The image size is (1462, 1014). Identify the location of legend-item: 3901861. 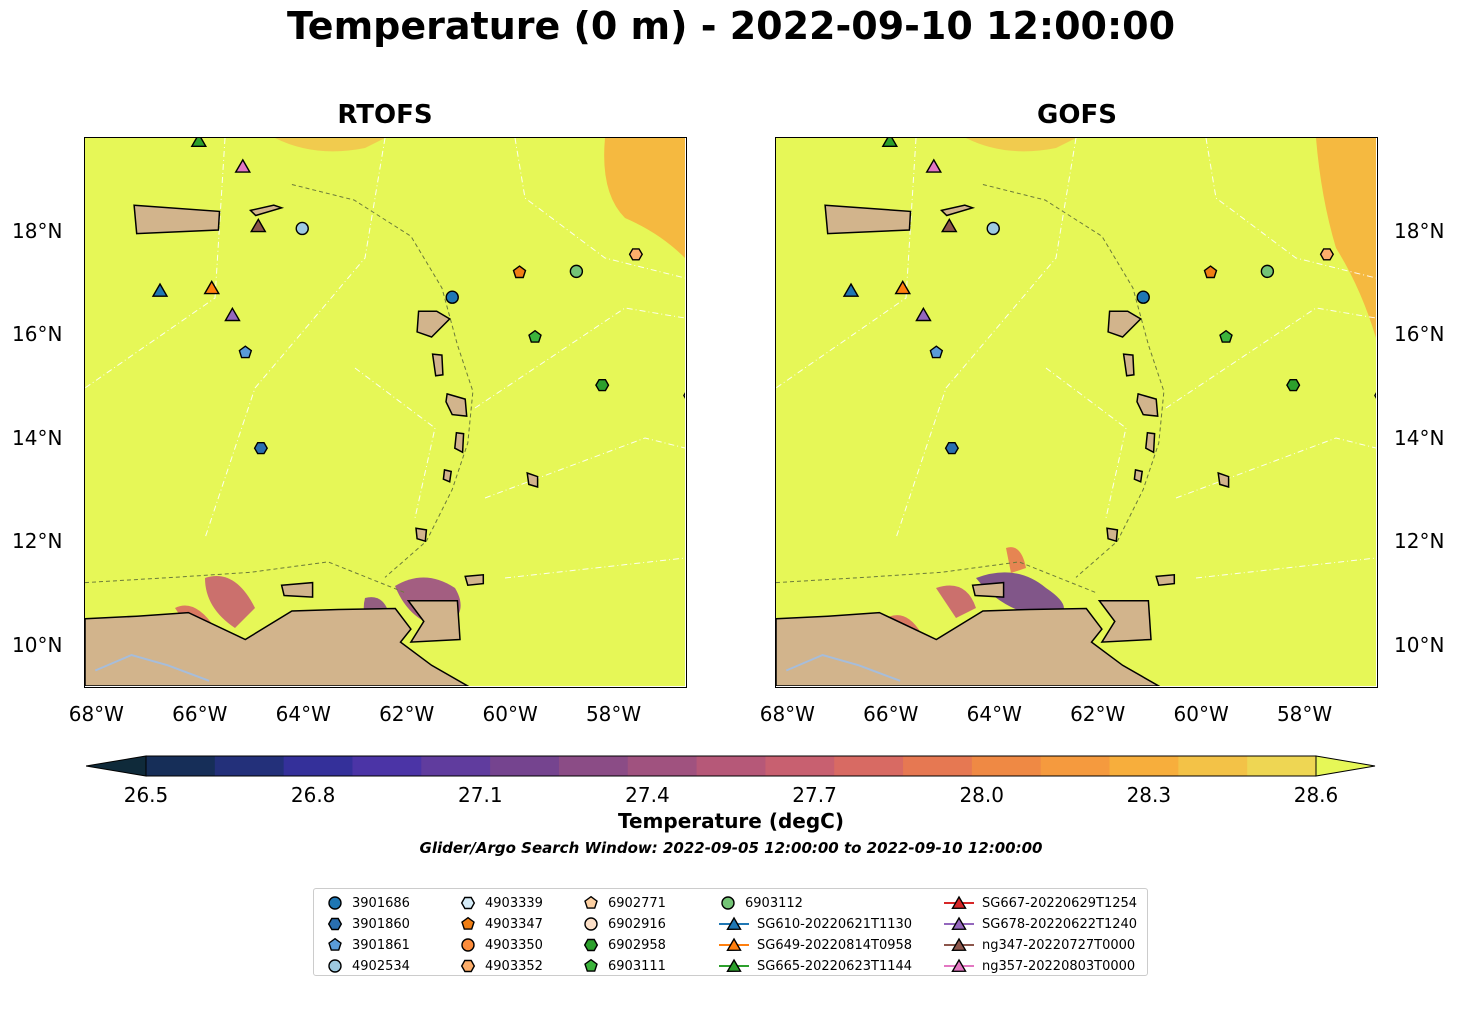
(368, 945).